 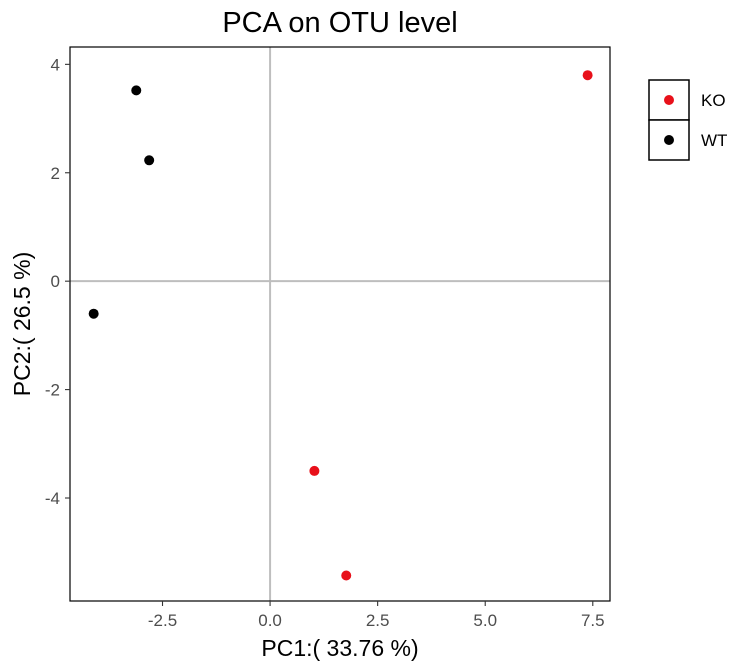 What do you see at coordinates (52, 498) in the screenshot?
I see `y-tick-label: -4` at bounding box center [52, 498].